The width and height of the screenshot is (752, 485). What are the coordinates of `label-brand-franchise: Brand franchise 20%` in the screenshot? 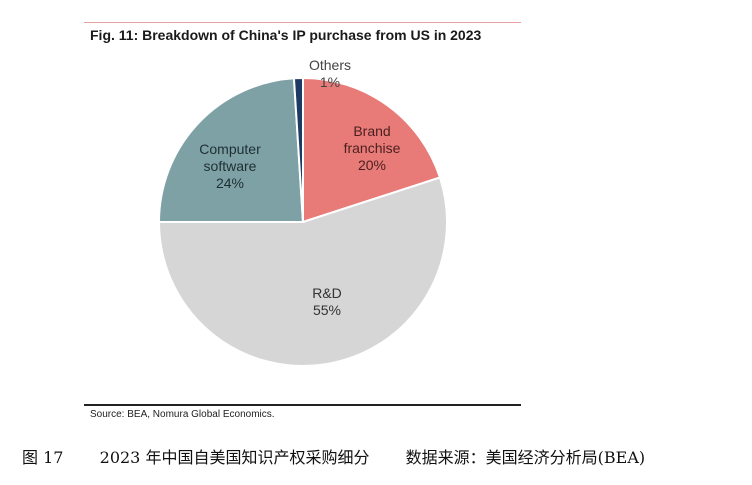 It's located at (372, 148).